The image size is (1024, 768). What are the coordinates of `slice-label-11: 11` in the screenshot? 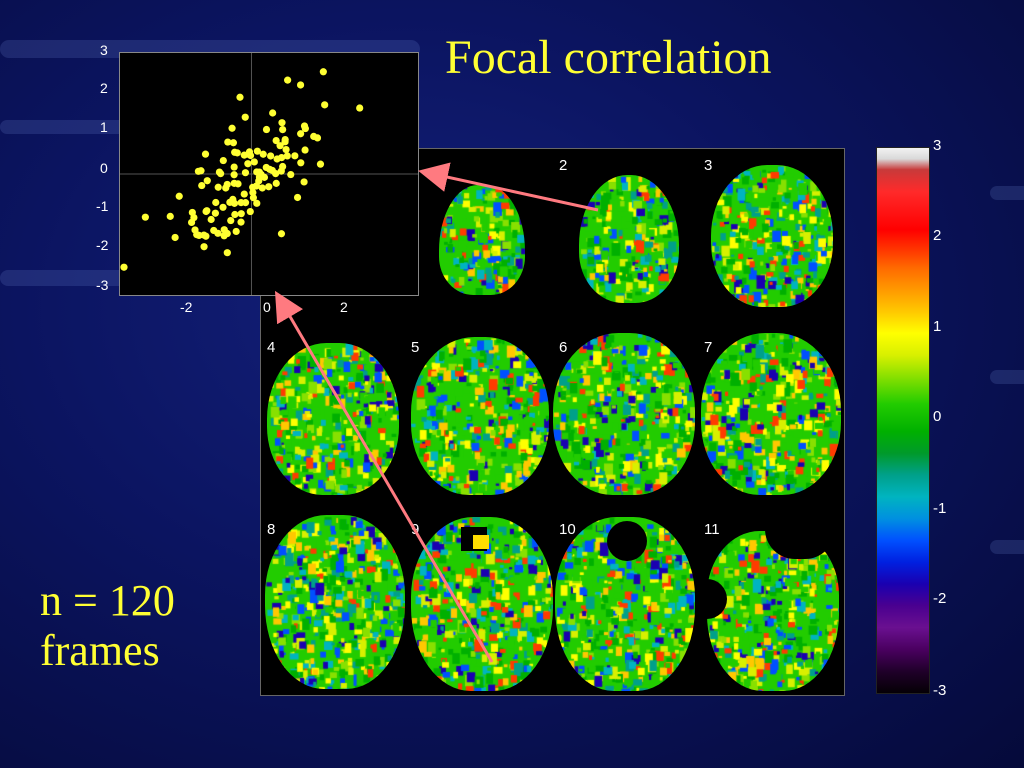 It's located at (712, 529).